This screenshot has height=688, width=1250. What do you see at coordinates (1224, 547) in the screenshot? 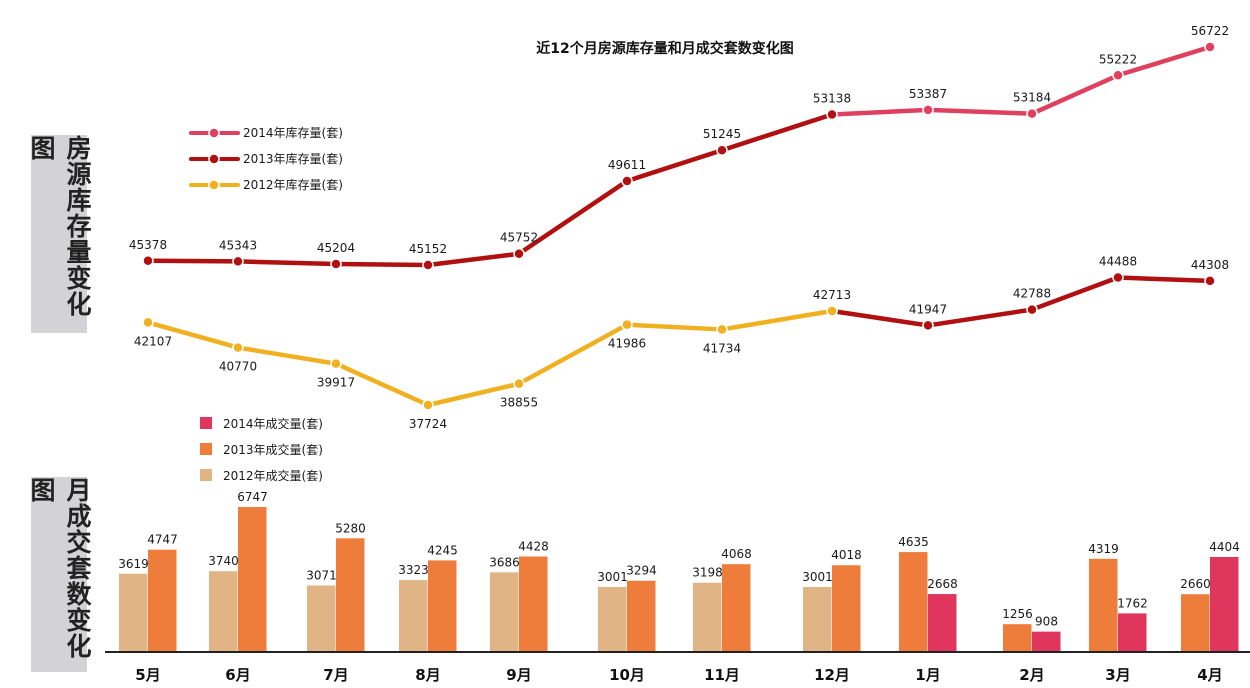
I see `sales-bar-value: 4404` at bounding box center [1224, 547].